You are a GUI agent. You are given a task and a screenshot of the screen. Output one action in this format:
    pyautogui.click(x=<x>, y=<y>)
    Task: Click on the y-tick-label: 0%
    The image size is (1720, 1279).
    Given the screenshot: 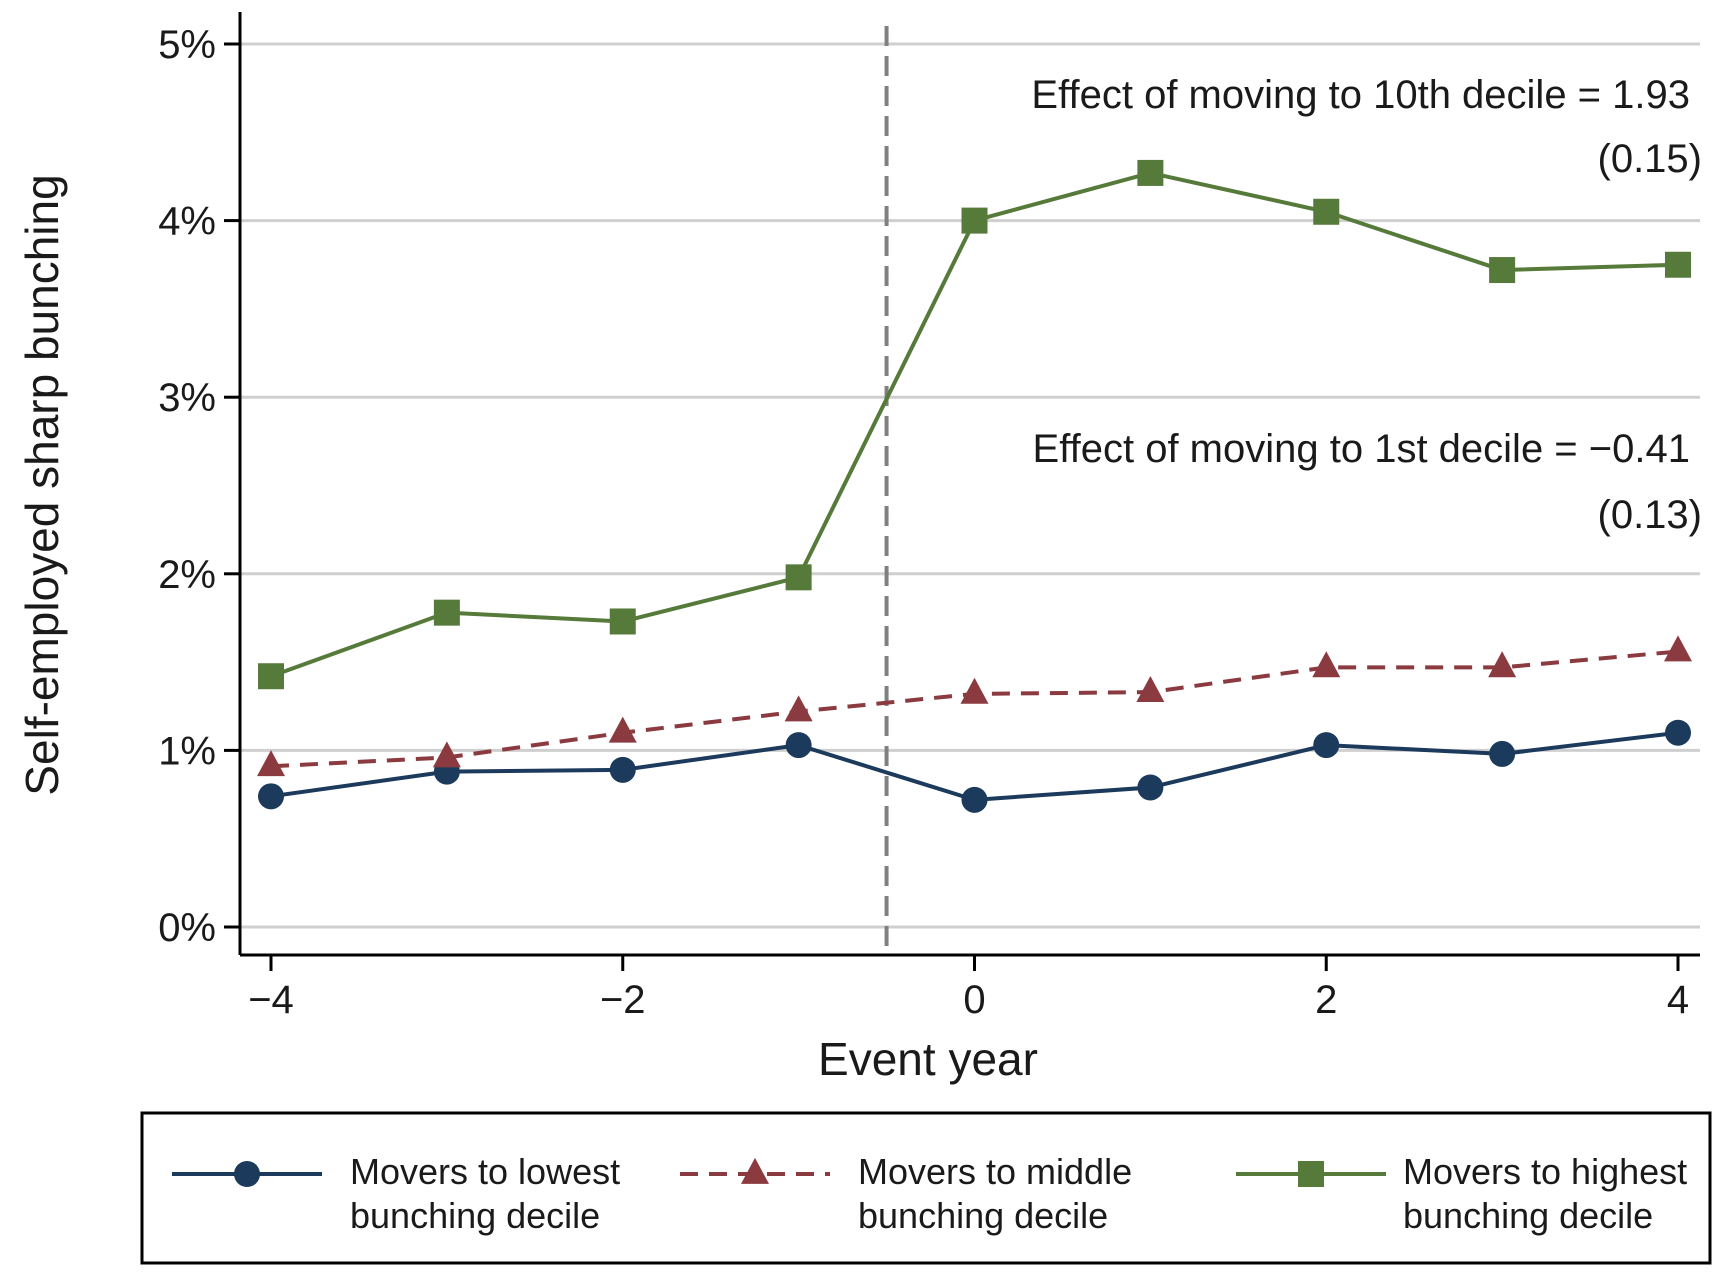 What is the action you would take?
    pyautogui.click(x=187, y=928)
    